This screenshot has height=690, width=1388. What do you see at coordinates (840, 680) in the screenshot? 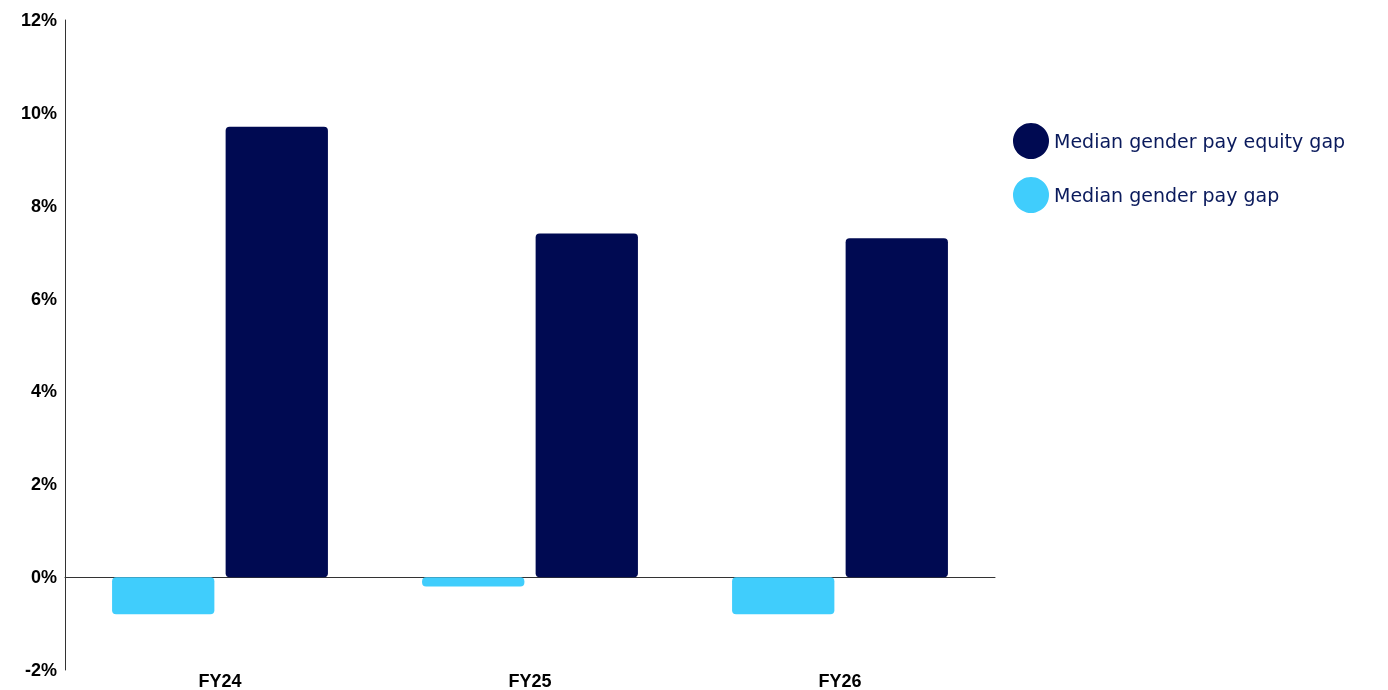
I see `x-tick-label: FY26` at bounding box center [840, 680].